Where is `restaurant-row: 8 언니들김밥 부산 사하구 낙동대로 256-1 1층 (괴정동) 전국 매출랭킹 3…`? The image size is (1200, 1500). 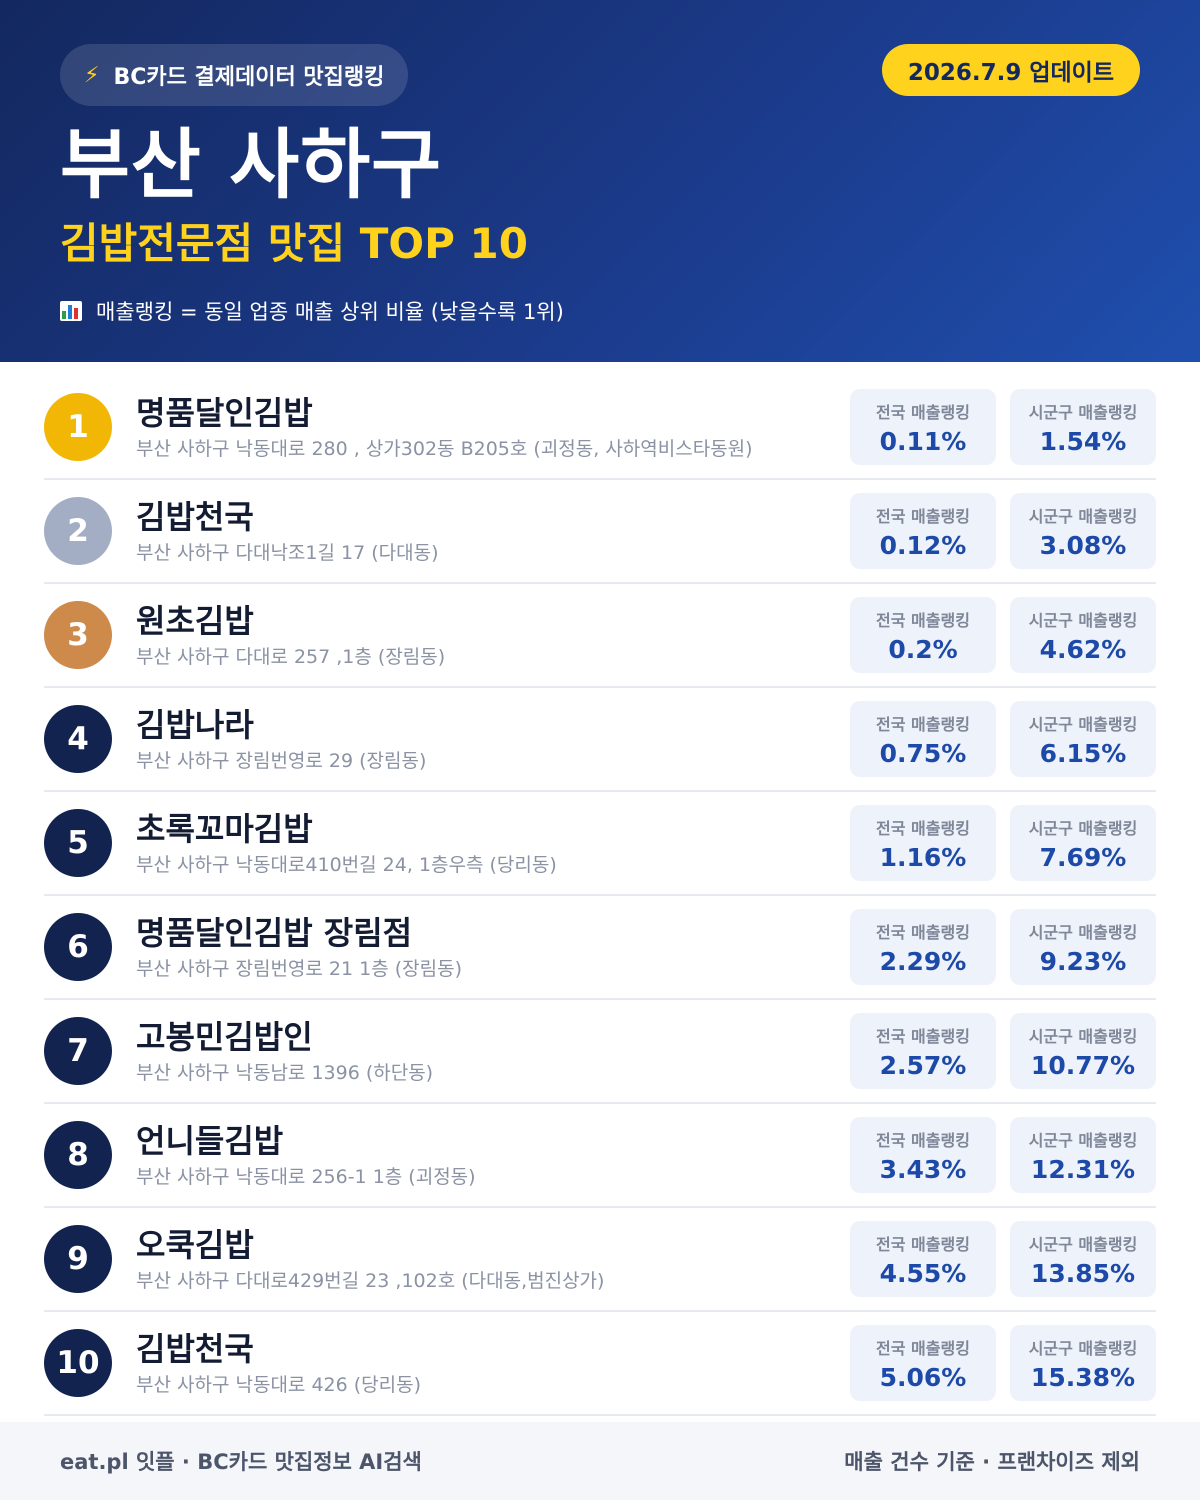 restaurant-row: 8 언니들김밥 부산 사하구 낙동대로 256-1 1층 (괴정동) 전국 매출랭킹 3… is located at coordinates (600, 1156).